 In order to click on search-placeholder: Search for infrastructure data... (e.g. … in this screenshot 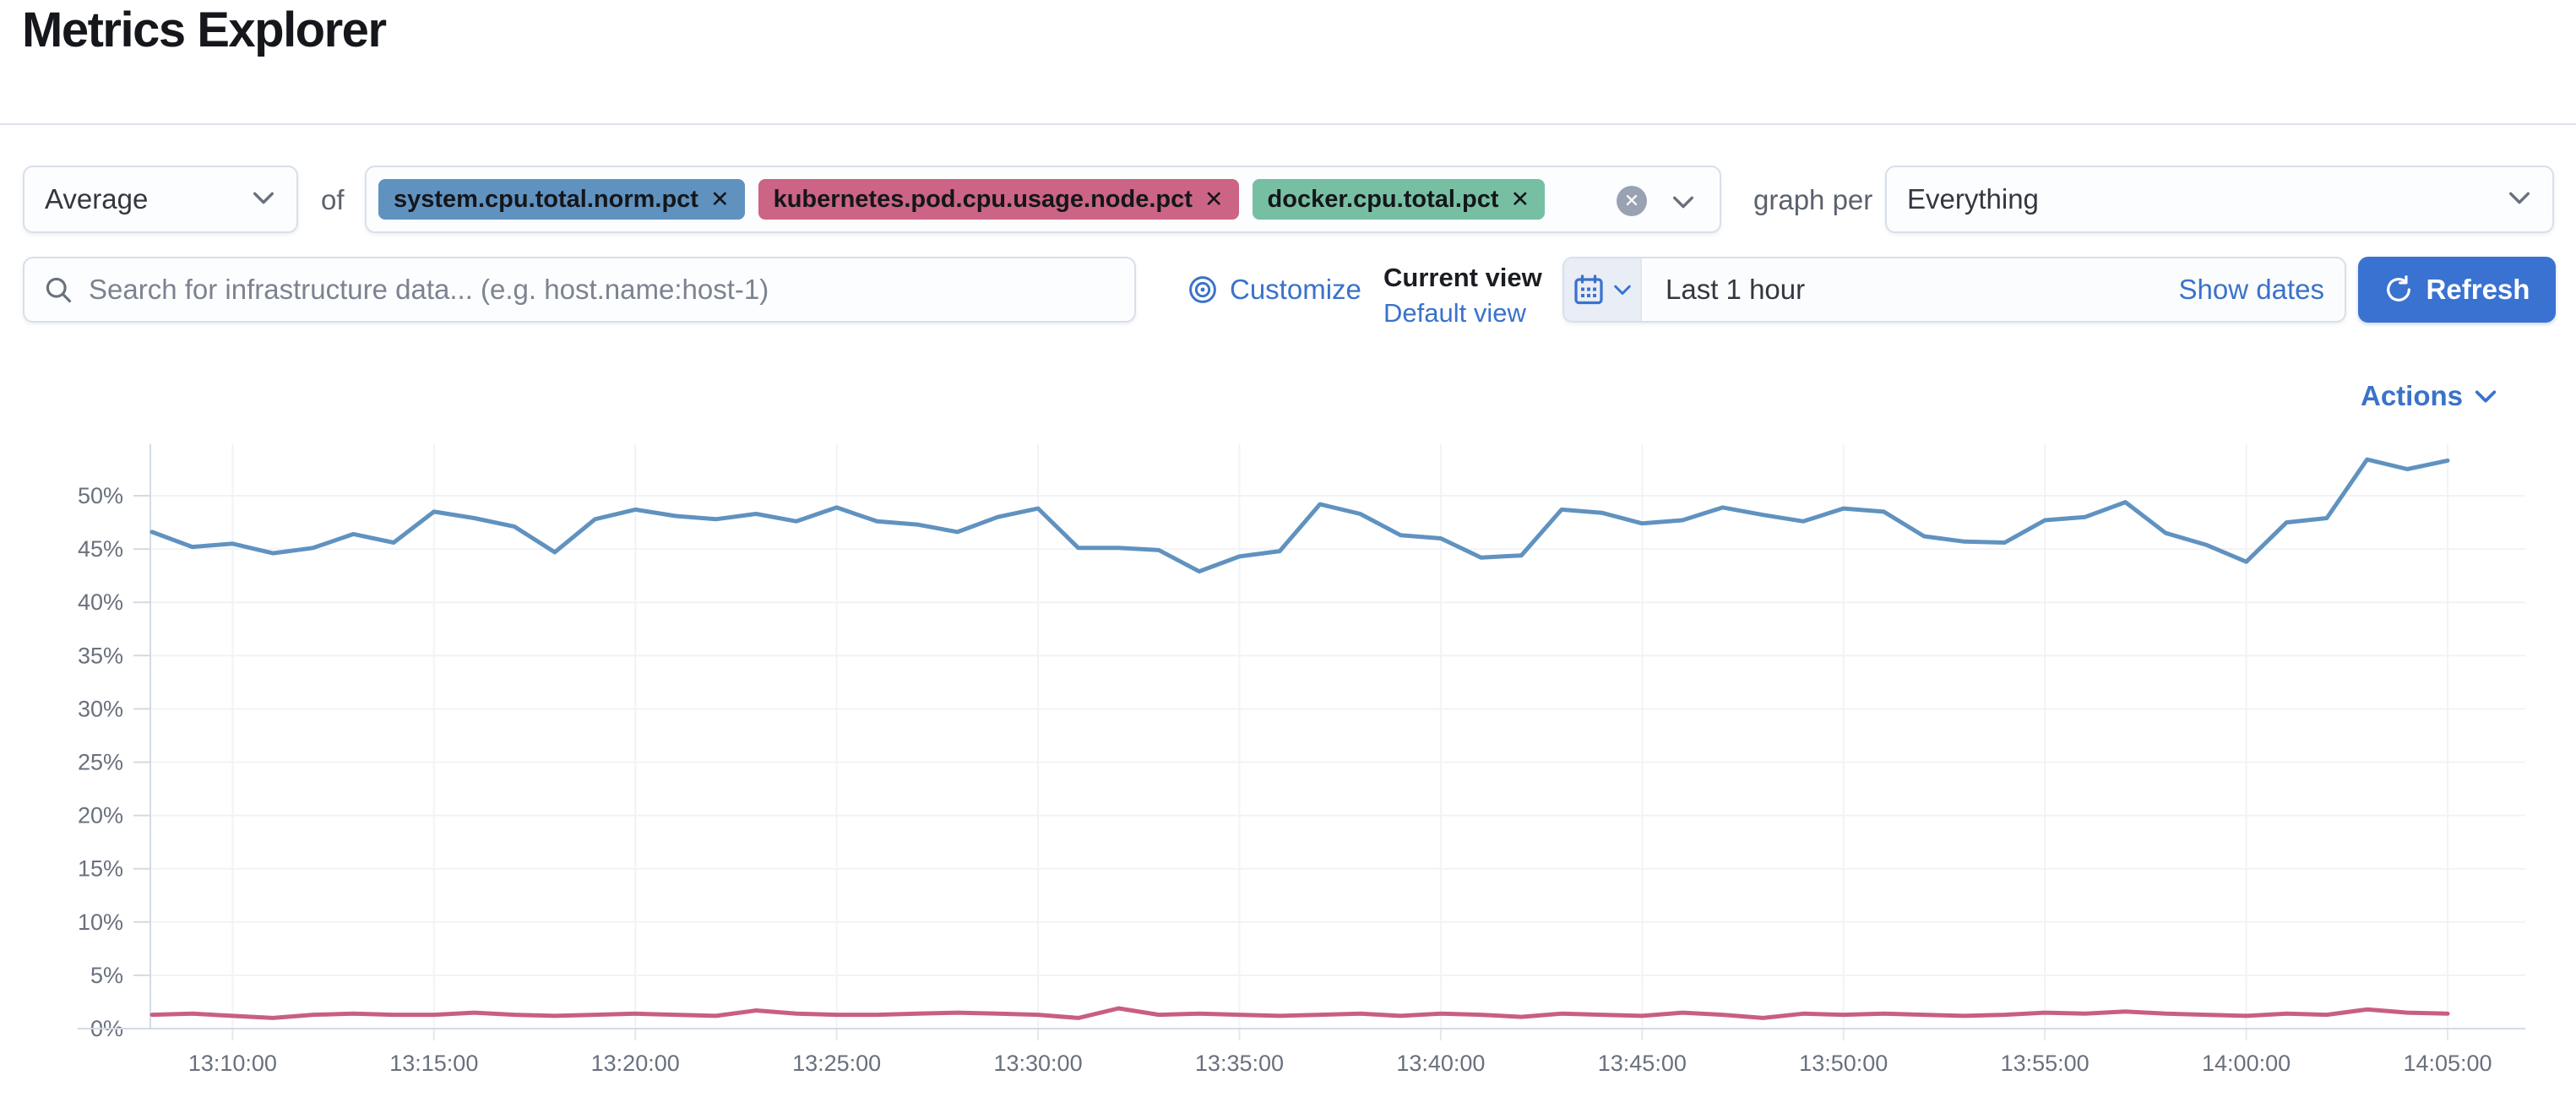, I will do `click(429, 289)`.